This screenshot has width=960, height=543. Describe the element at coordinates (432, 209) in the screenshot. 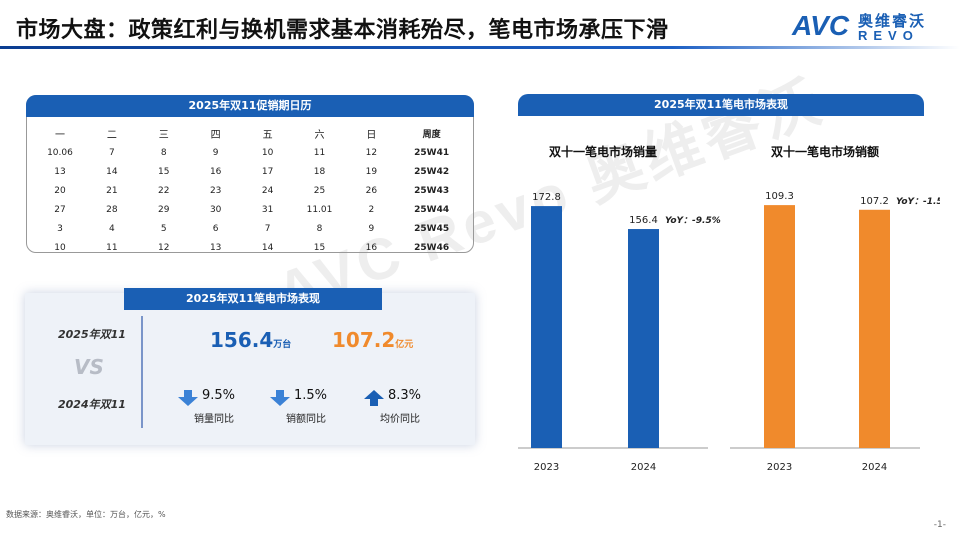

I see `calendar-week-code: 25W44` at that location.